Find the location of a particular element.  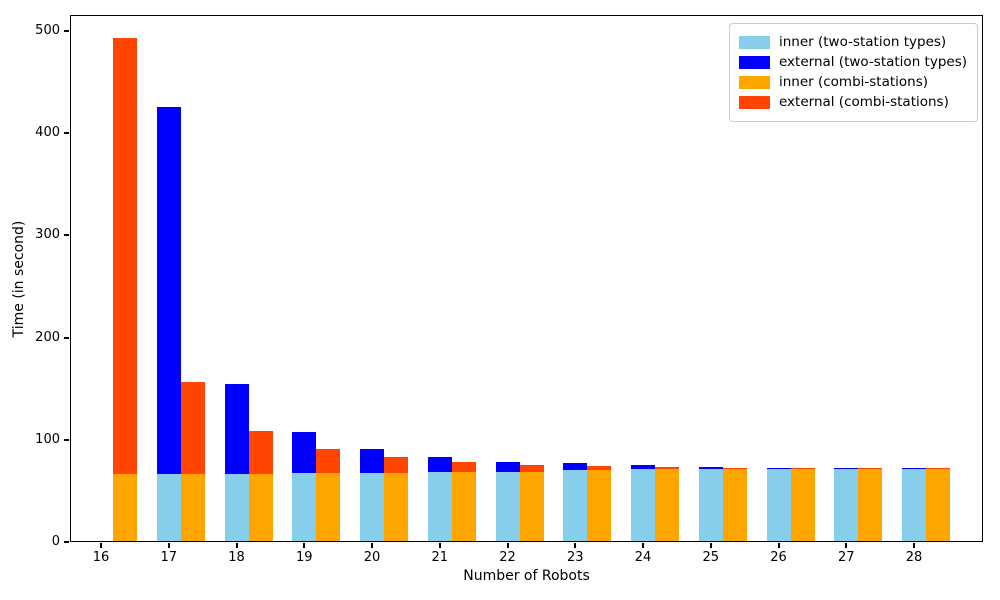

x-tick-label: 17 is located at coordinates (169, 557).